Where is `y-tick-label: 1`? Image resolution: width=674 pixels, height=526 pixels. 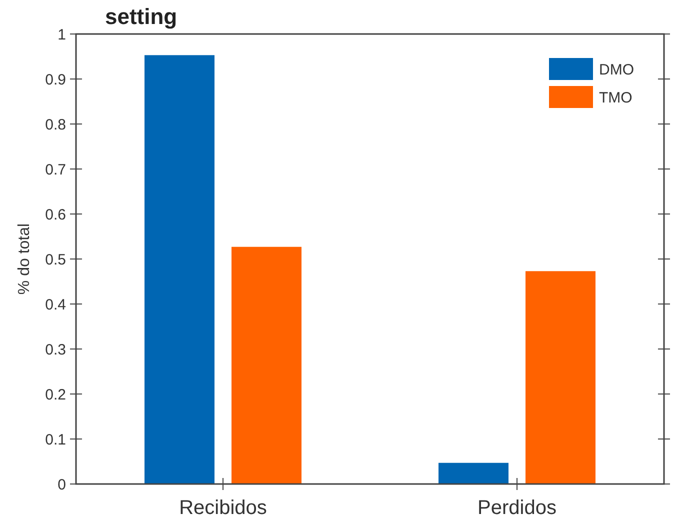
y-tick-label: 1 is located at coordinates (62, 35).